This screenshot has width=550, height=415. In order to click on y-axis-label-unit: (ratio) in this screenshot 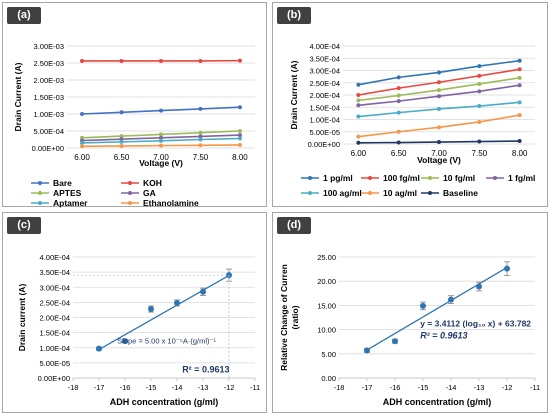, I will do `click(295, 317)`.